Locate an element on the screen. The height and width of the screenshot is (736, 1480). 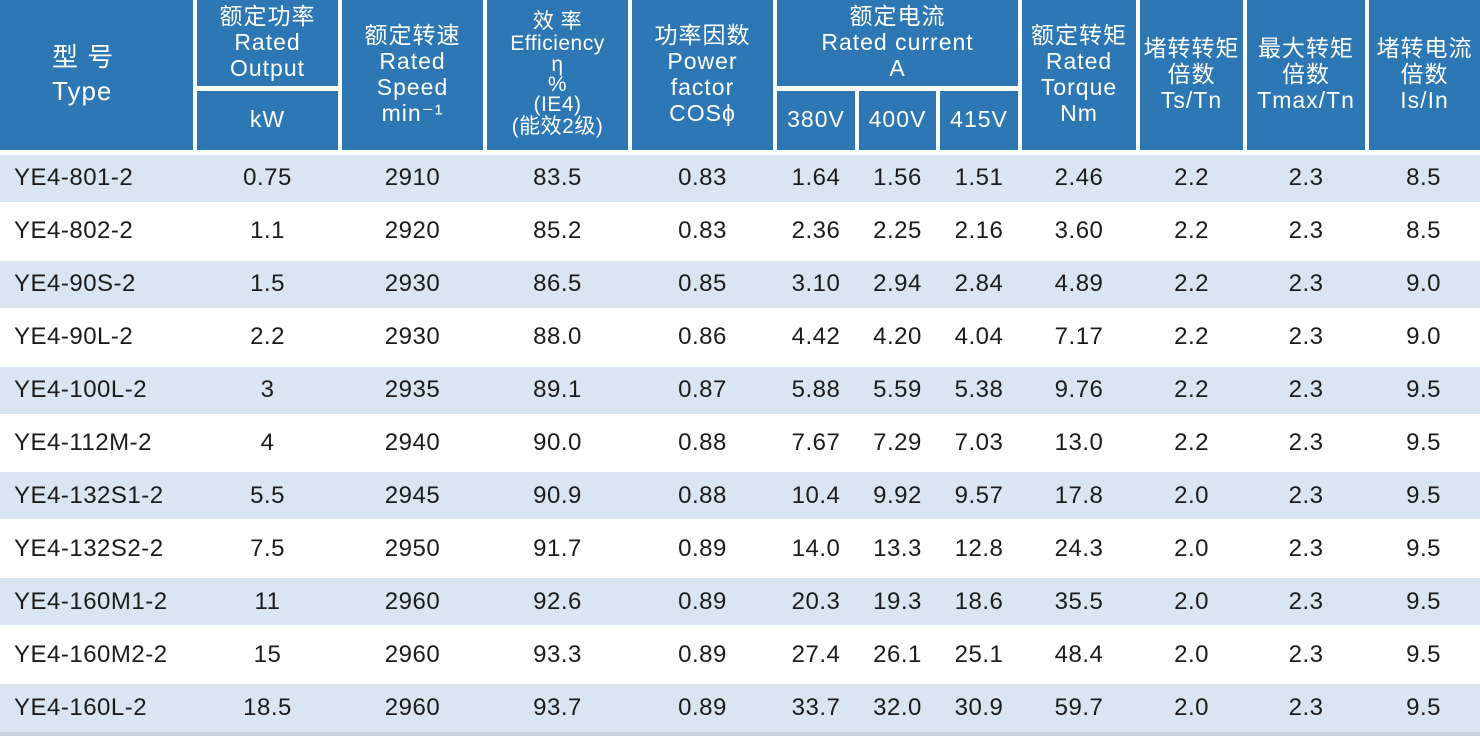
header-stall-current-zh2: 倍数 is located at coordinates (1424, 73).